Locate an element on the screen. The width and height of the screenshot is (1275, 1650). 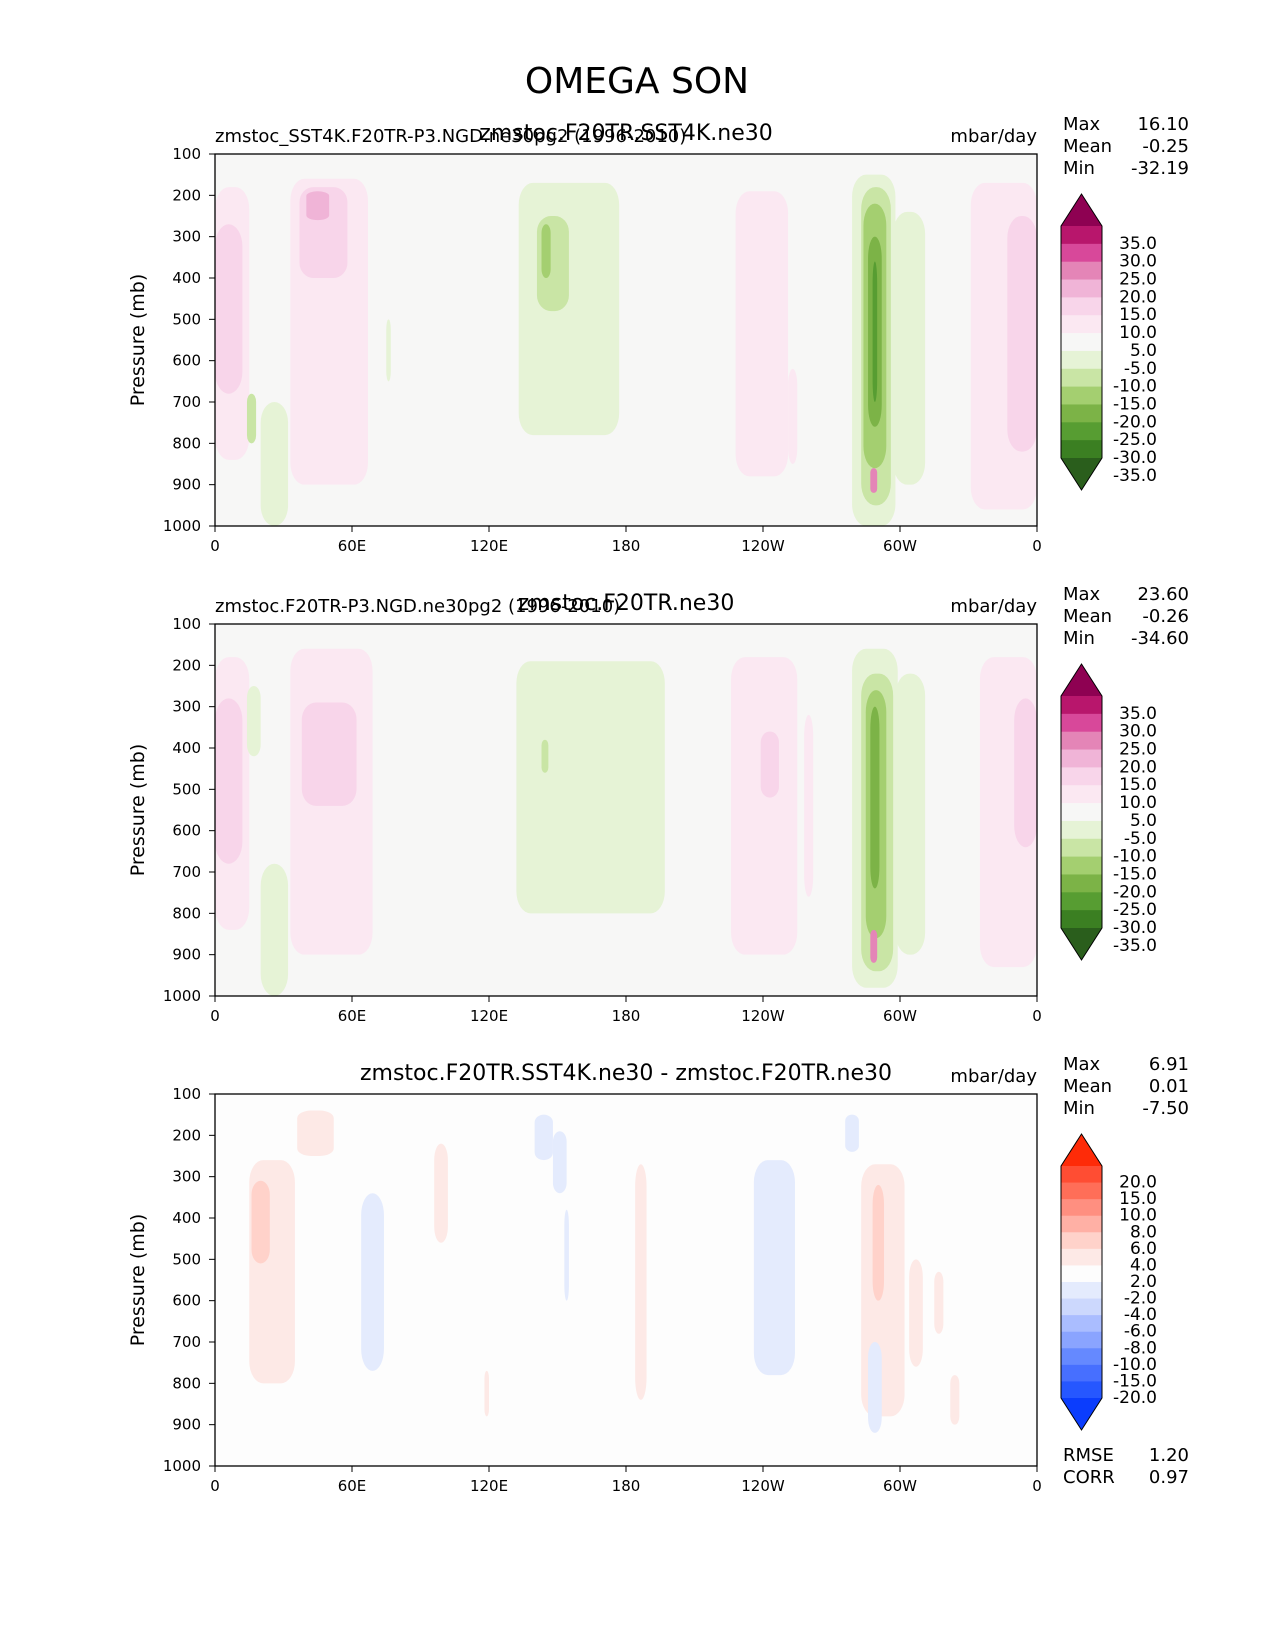
x-tick-label: 60W is located at coordinates (900, 1016).